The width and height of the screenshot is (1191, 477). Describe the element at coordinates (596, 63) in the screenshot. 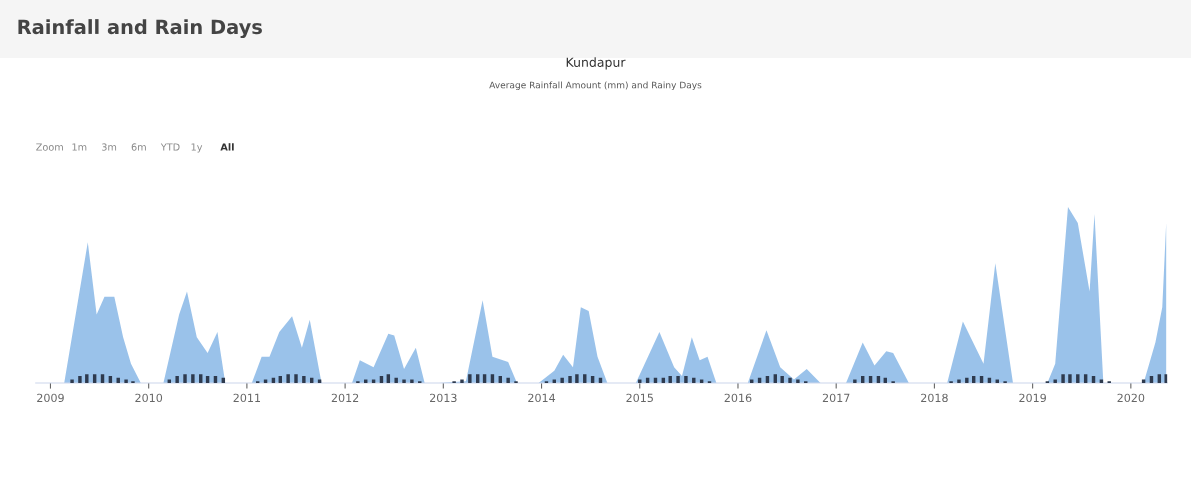

I see `chart-title: Kundapur` at that location.